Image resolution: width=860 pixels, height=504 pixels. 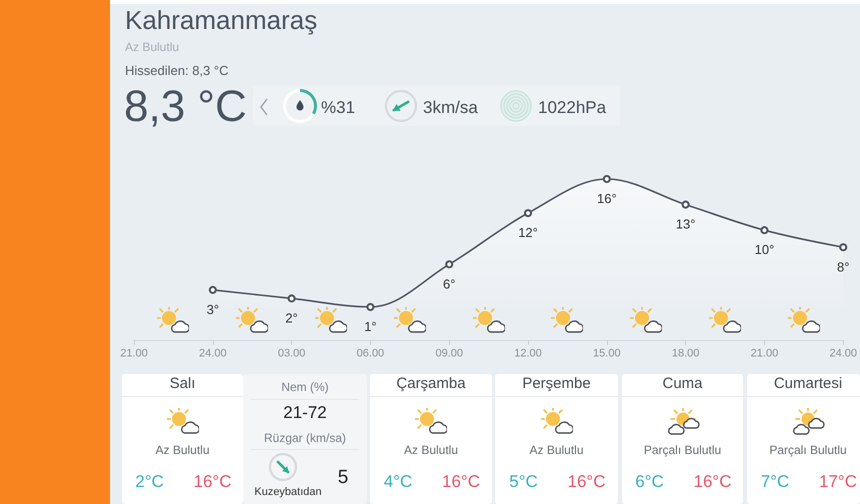 I want to click on text: 1022hPa, so click(x=572, y=107).